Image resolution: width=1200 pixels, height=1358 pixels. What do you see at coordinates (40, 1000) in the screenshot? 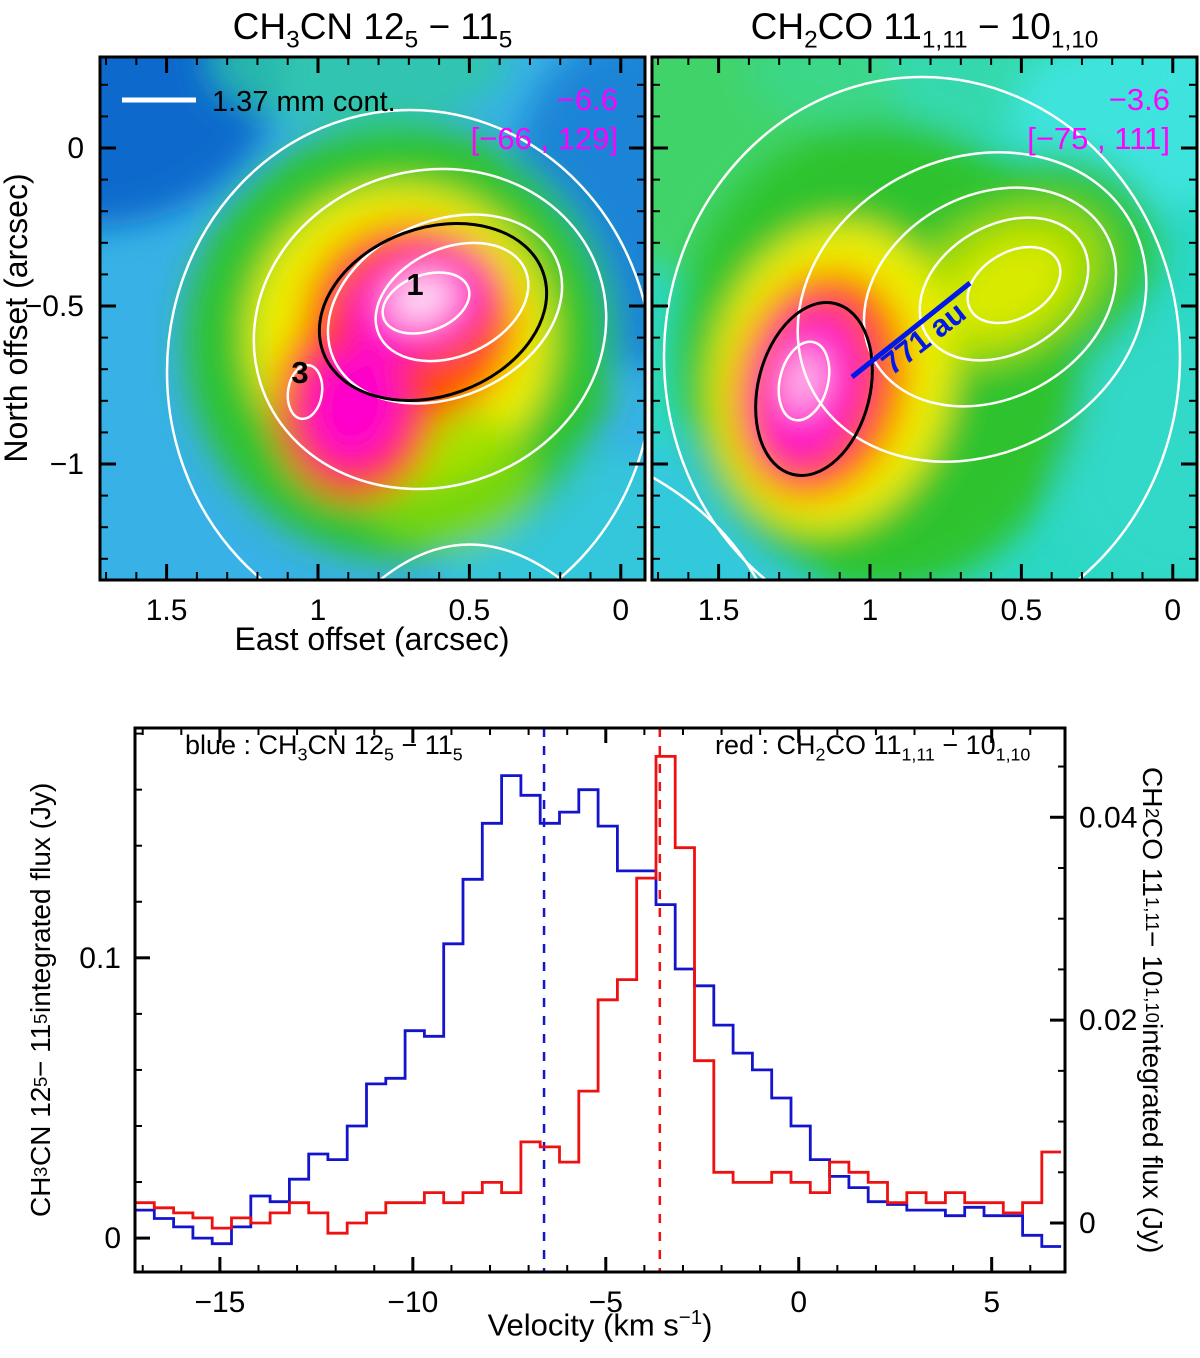
I see `spectrum-left-axis-title: CH 3 CN 12 5 − 11 5 integrated flux (Jy)` at bounding box center [40, 1000].